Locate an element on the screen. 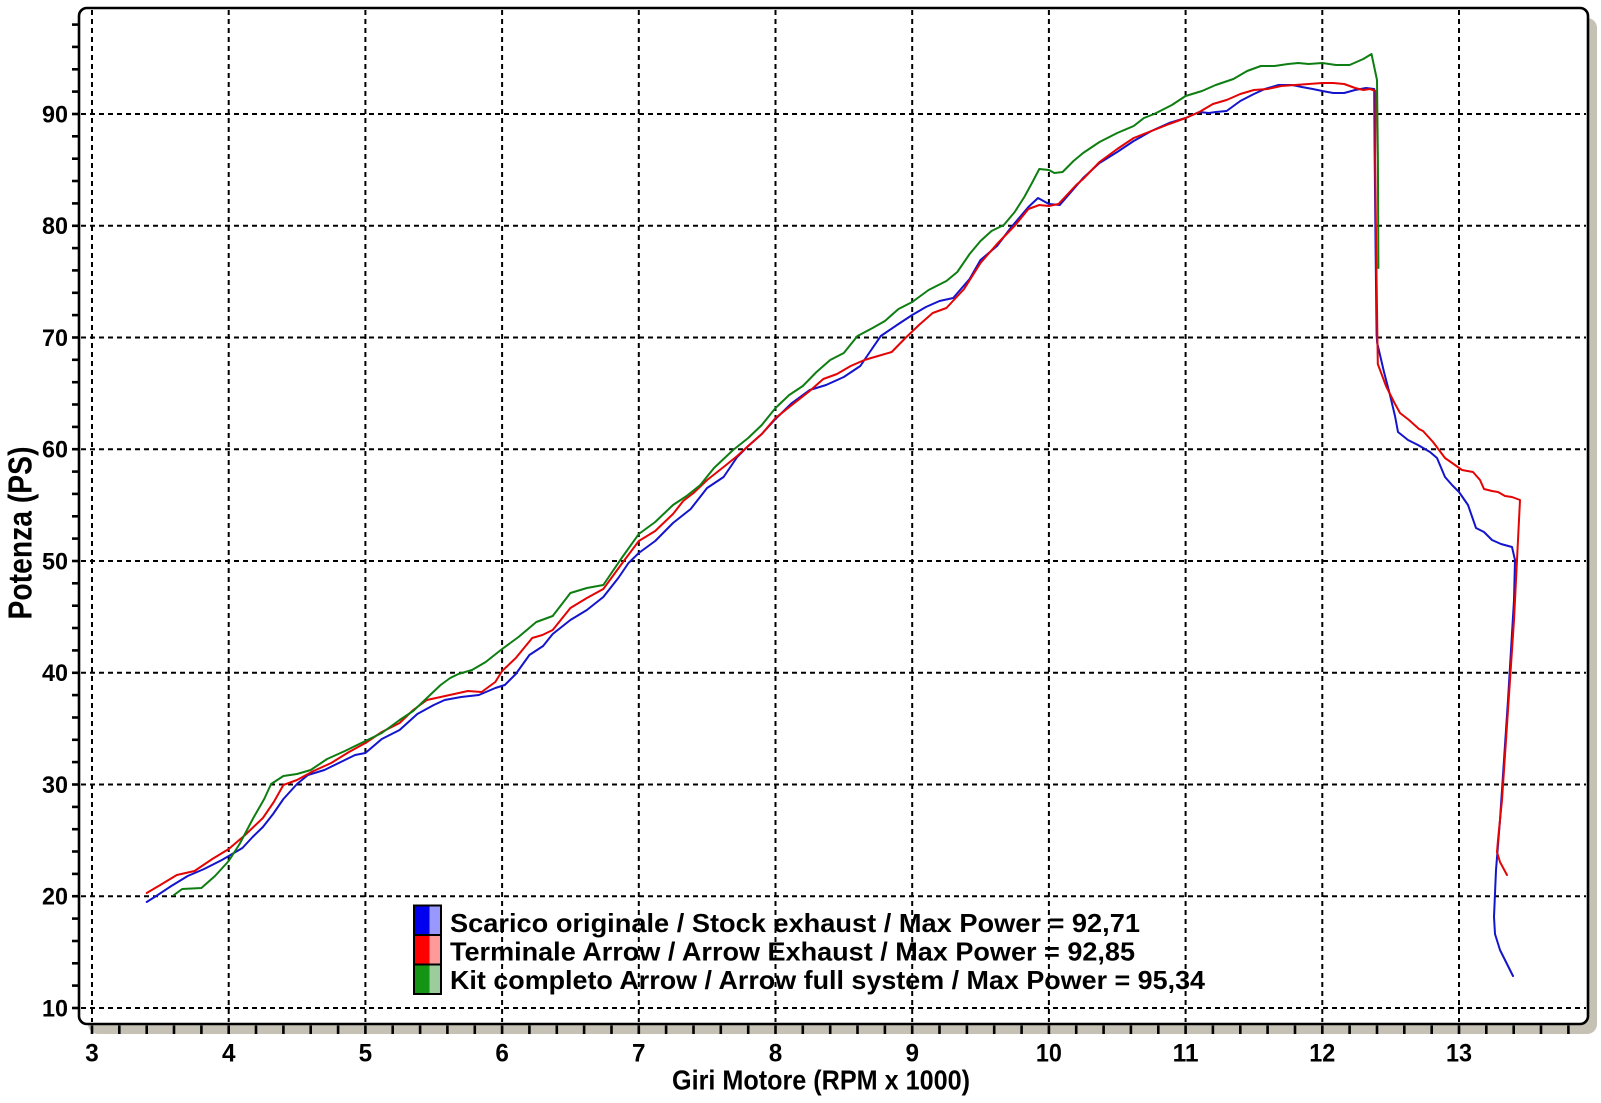 This screenshot has width=1601, height=1103. svg-text: 9 is located at coordinates (912, 1054).